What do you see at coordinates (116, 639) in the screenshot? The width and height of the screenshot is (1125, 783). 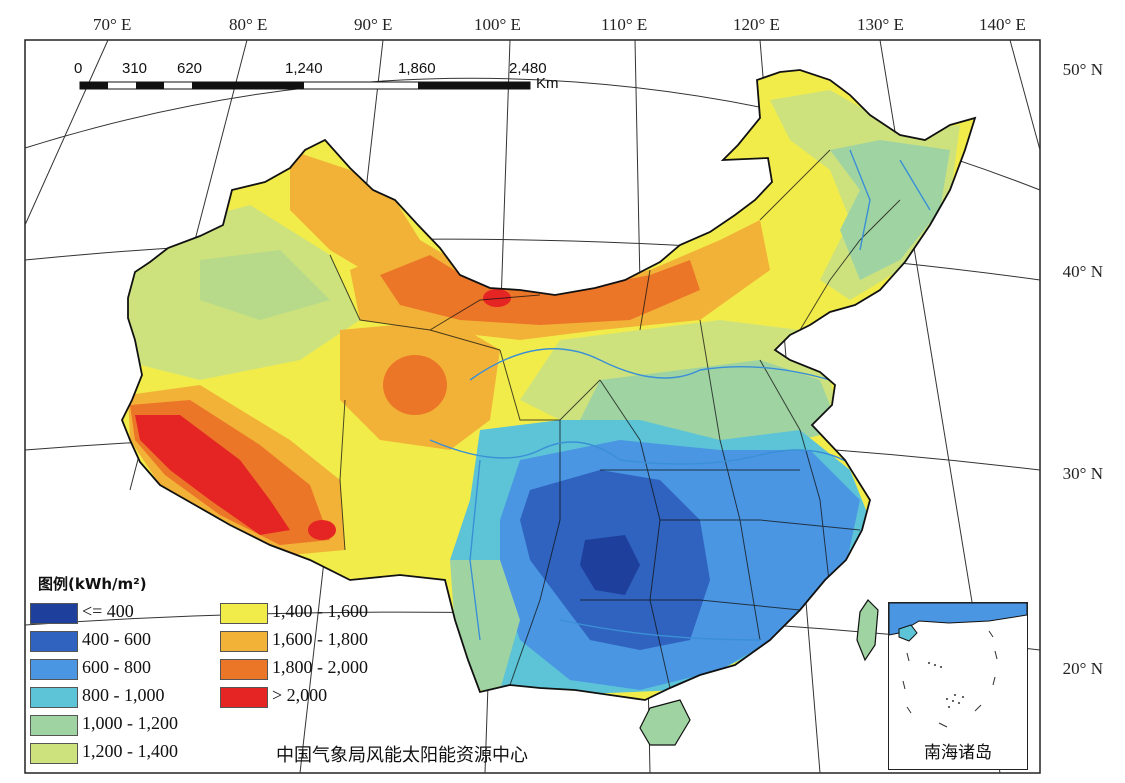 I see `legend-label: 400 - 600` at bounding box center [116, 639].